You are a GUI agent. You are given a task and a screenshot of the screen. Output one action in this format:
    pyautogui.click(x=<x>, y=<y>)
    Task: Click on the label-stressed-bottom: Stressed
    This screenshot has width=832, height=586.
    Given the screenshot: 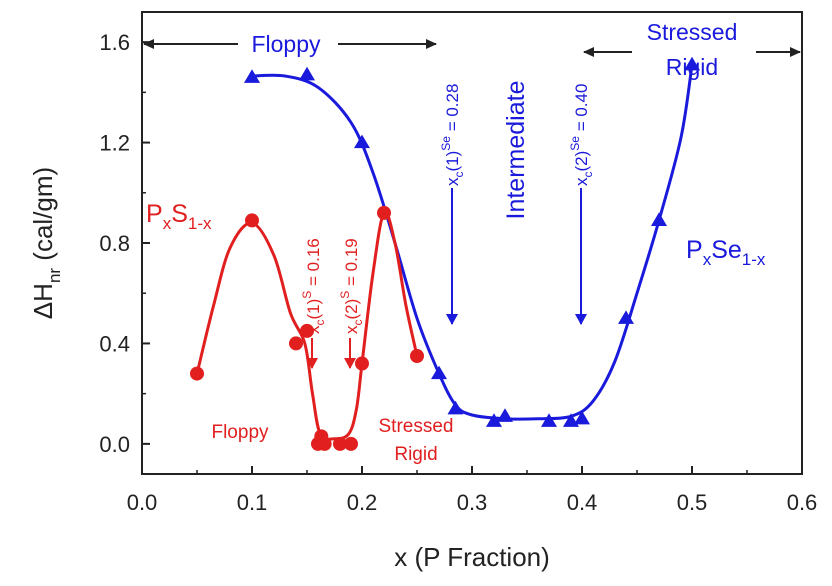 What is the action you would take?
    pyautogui.click(x=416, y=426)
    